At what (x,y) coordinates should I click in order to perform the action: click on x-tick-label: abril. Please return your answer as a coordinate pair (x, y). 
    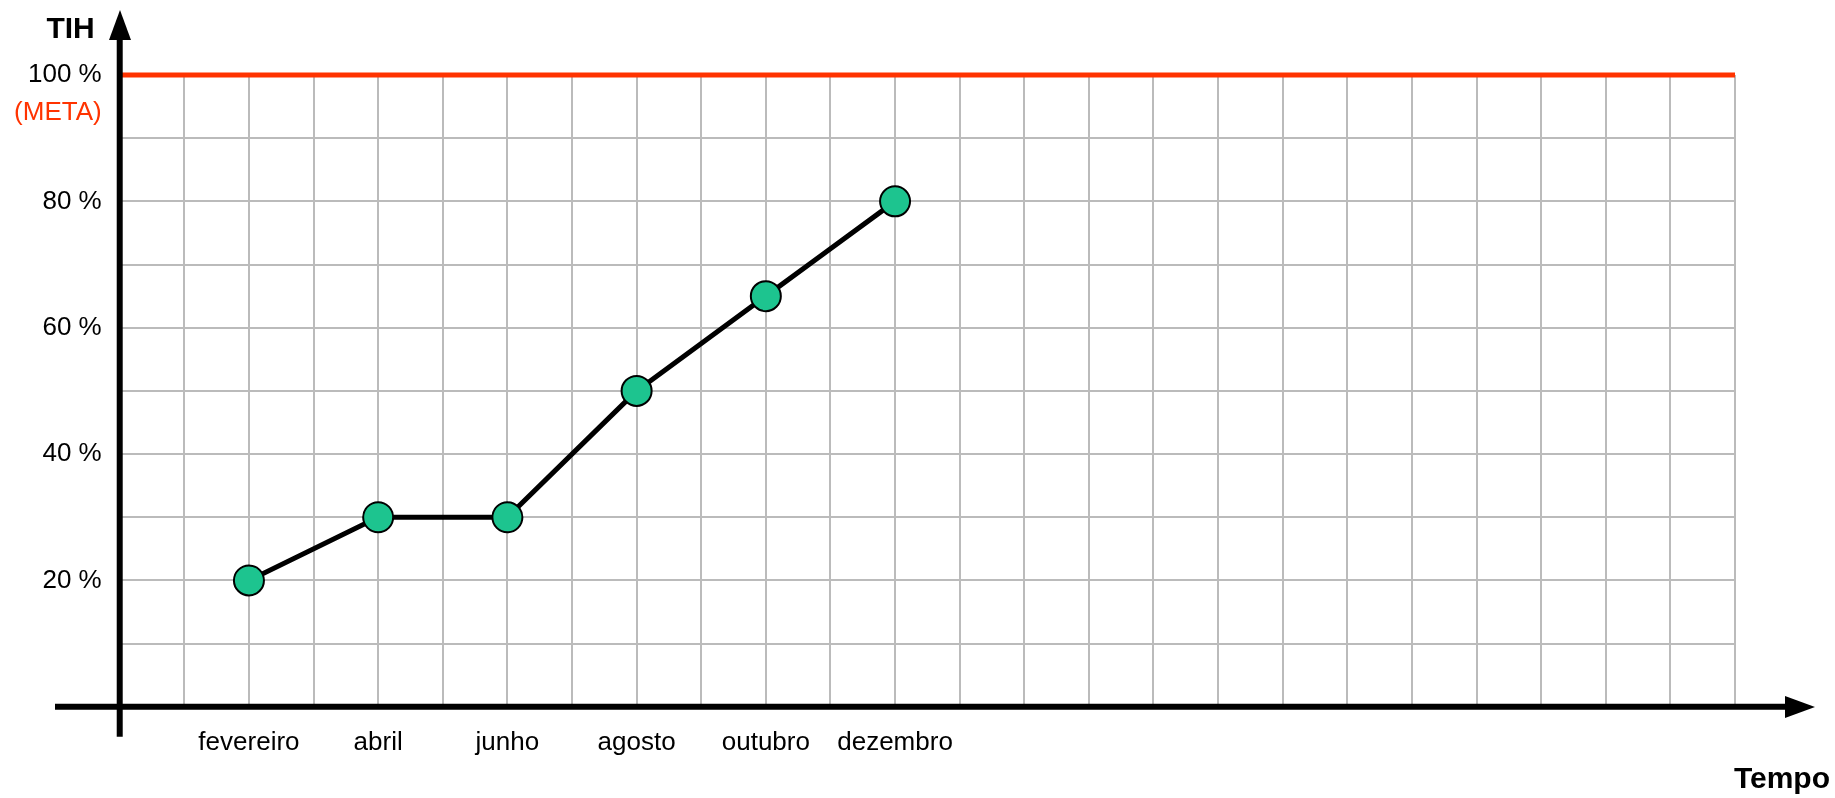
    Looking at the image, I should click on (378, 740).